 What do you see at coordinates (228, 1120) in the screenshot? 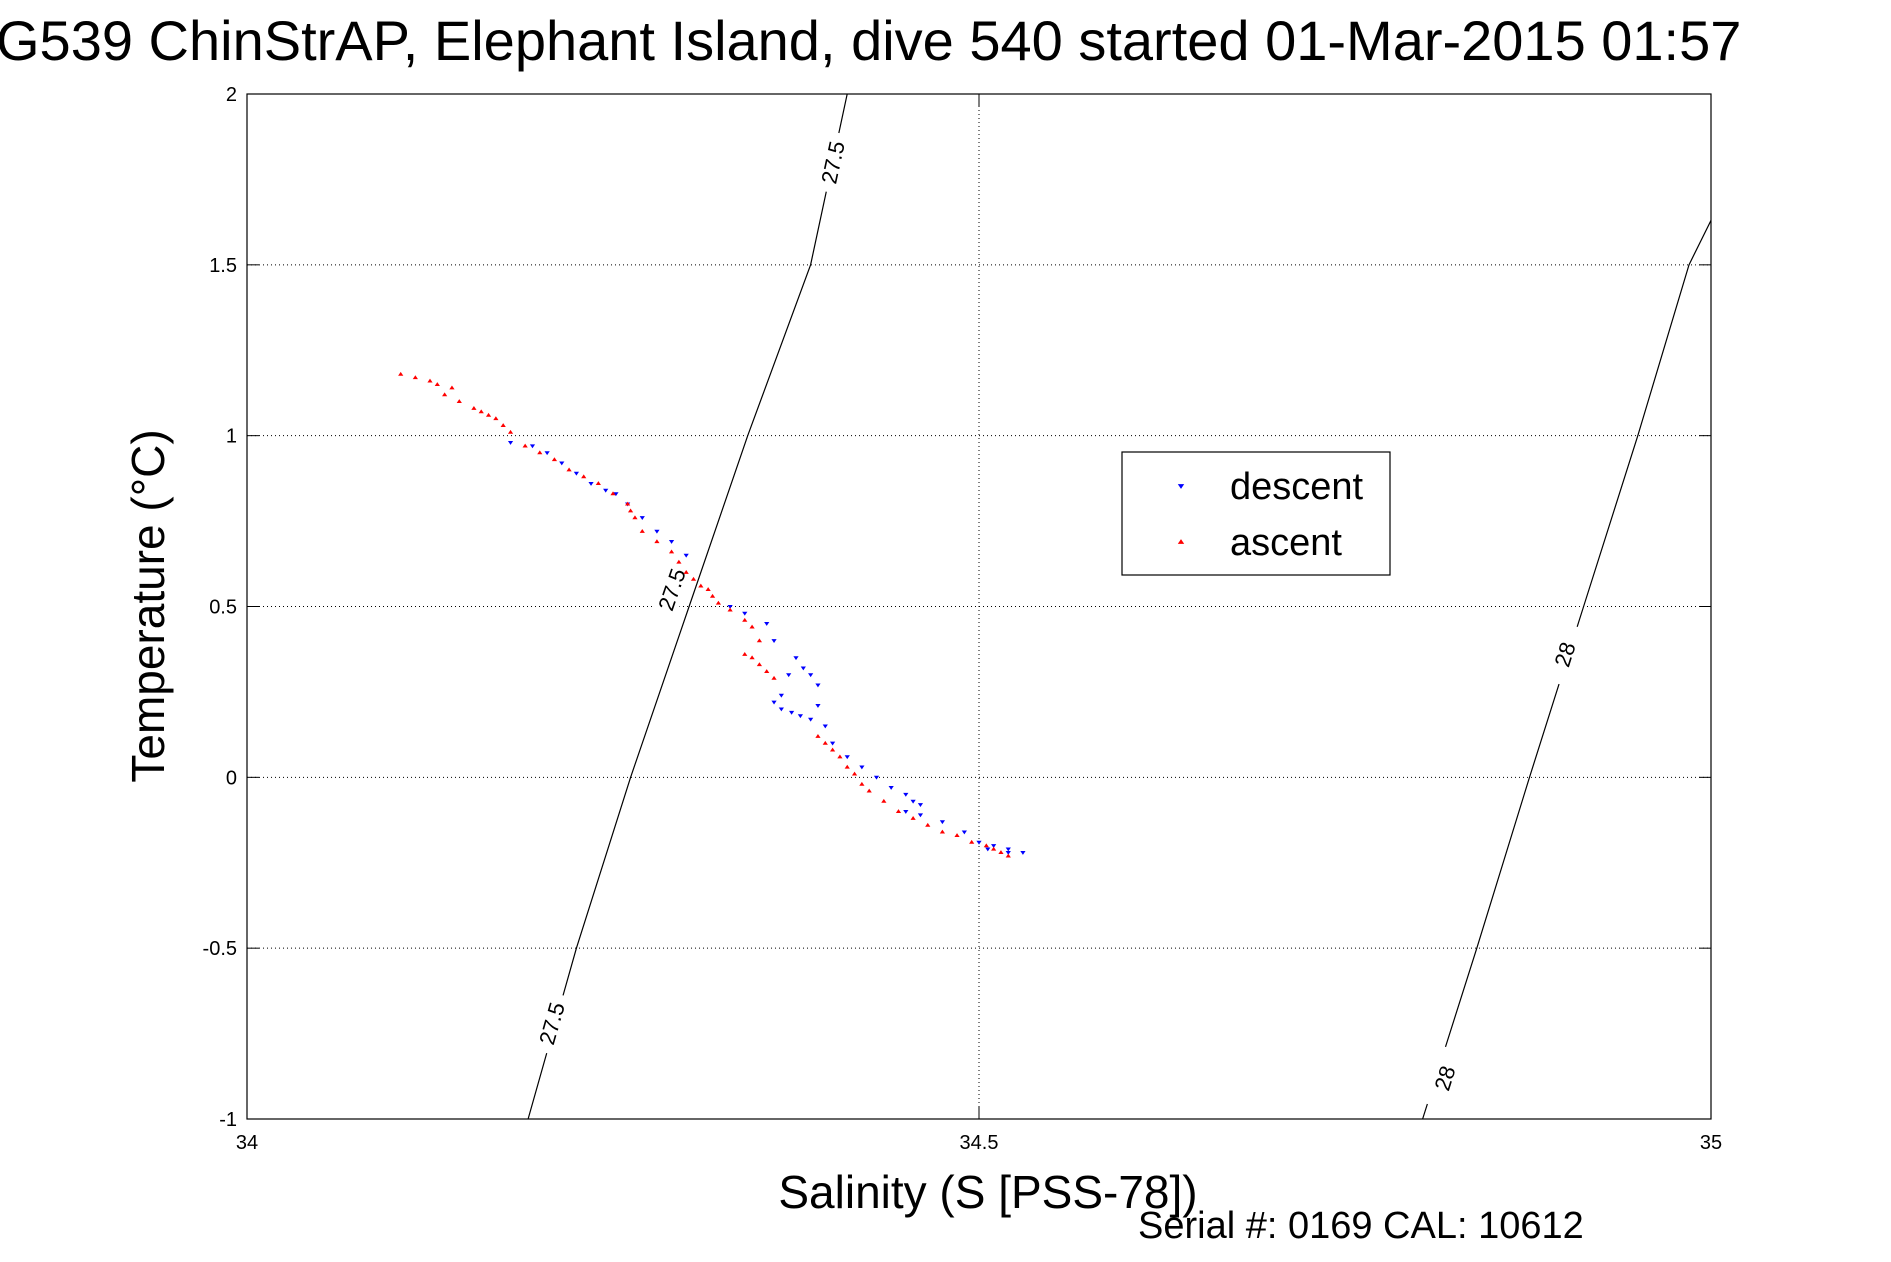
I see `y-tick-label: -1` at bounding box center [228, 1120].